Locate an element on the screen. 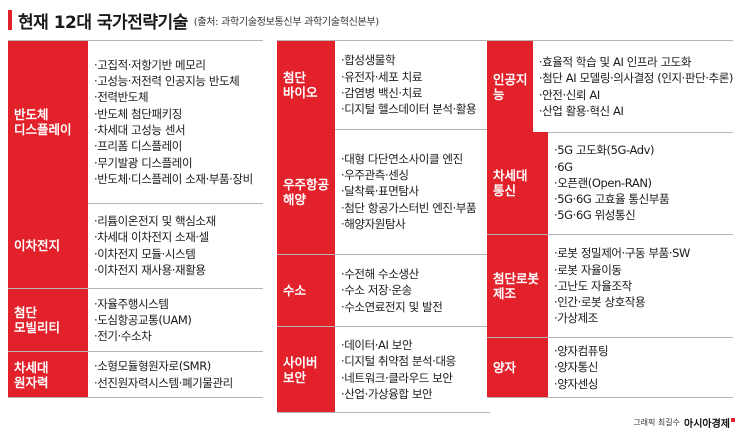 This screenshot has width=745, height=438. technology-item: ·양자통신 is located at coordinates (576, 367).